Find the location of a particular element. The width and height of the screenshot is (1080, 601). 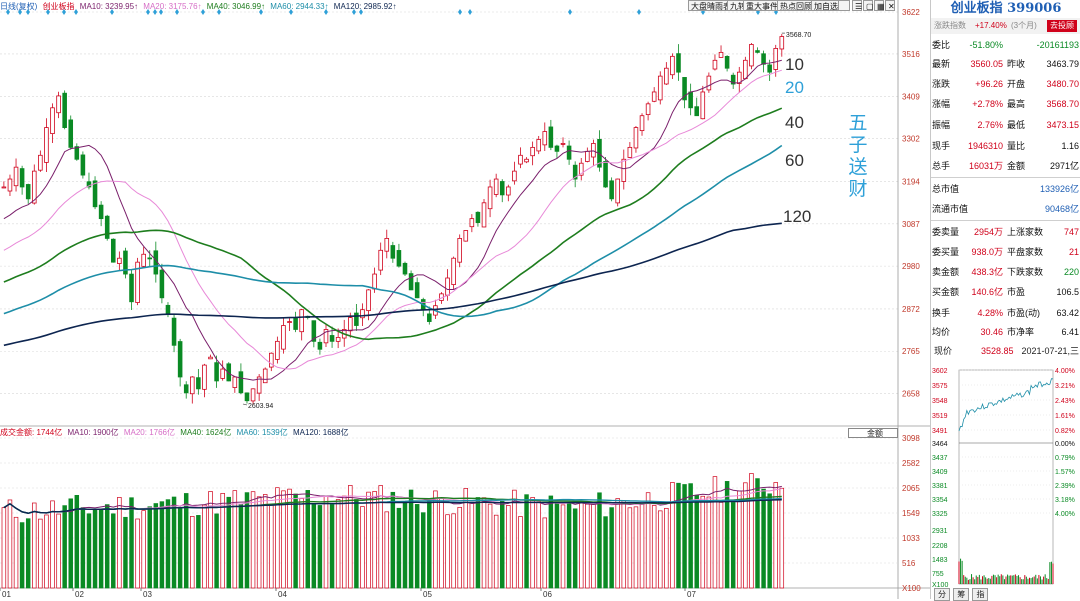

ma-period-label: 40 is located at coordinates (794, 122).